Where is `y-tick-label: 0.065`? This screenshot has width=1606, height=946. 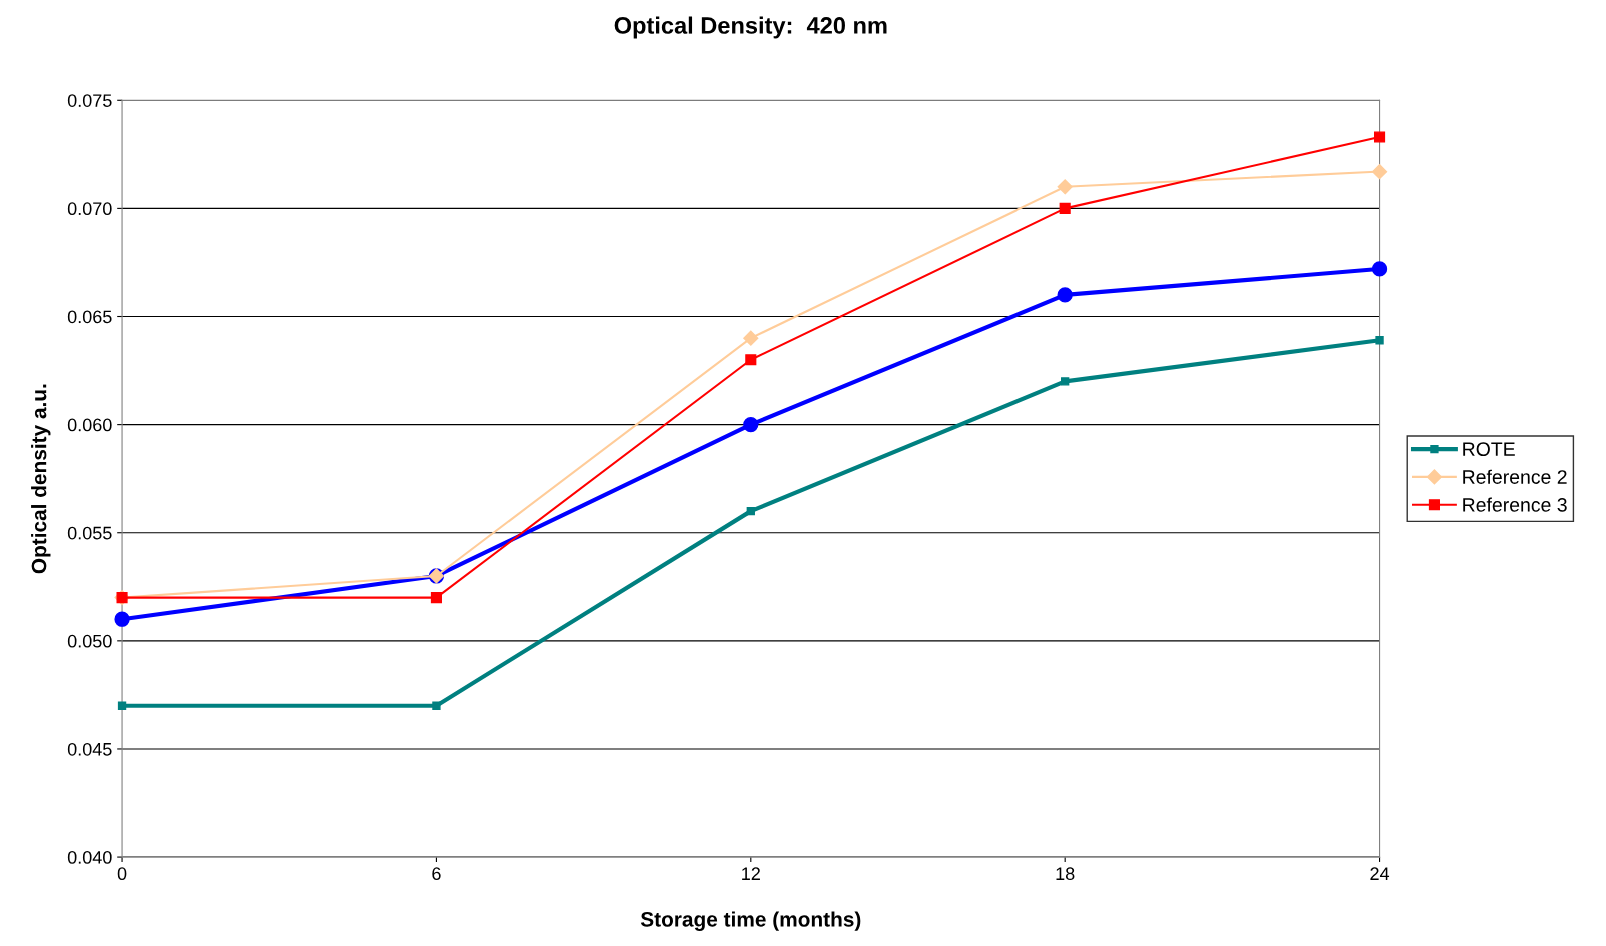
y-tick-label: 0.065 is located at coordinates (89, 317).